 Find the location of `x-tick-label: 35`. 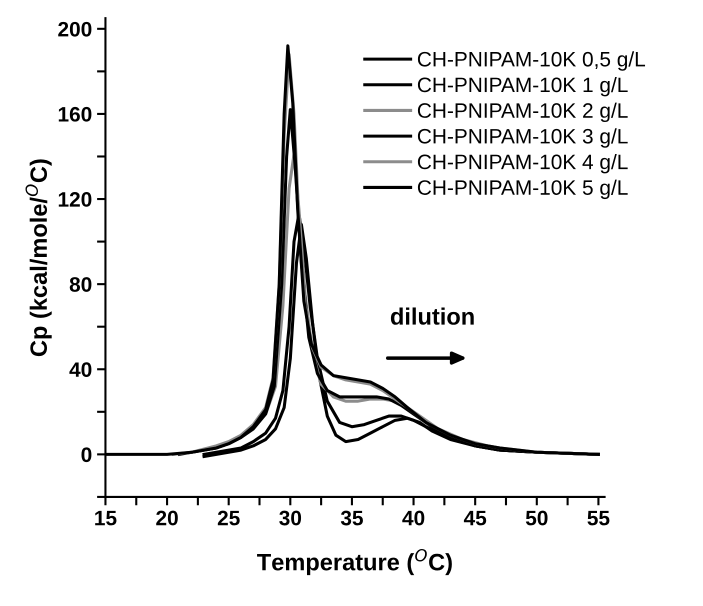

x-tick-label: 35 is located at coordinates (351, 518).